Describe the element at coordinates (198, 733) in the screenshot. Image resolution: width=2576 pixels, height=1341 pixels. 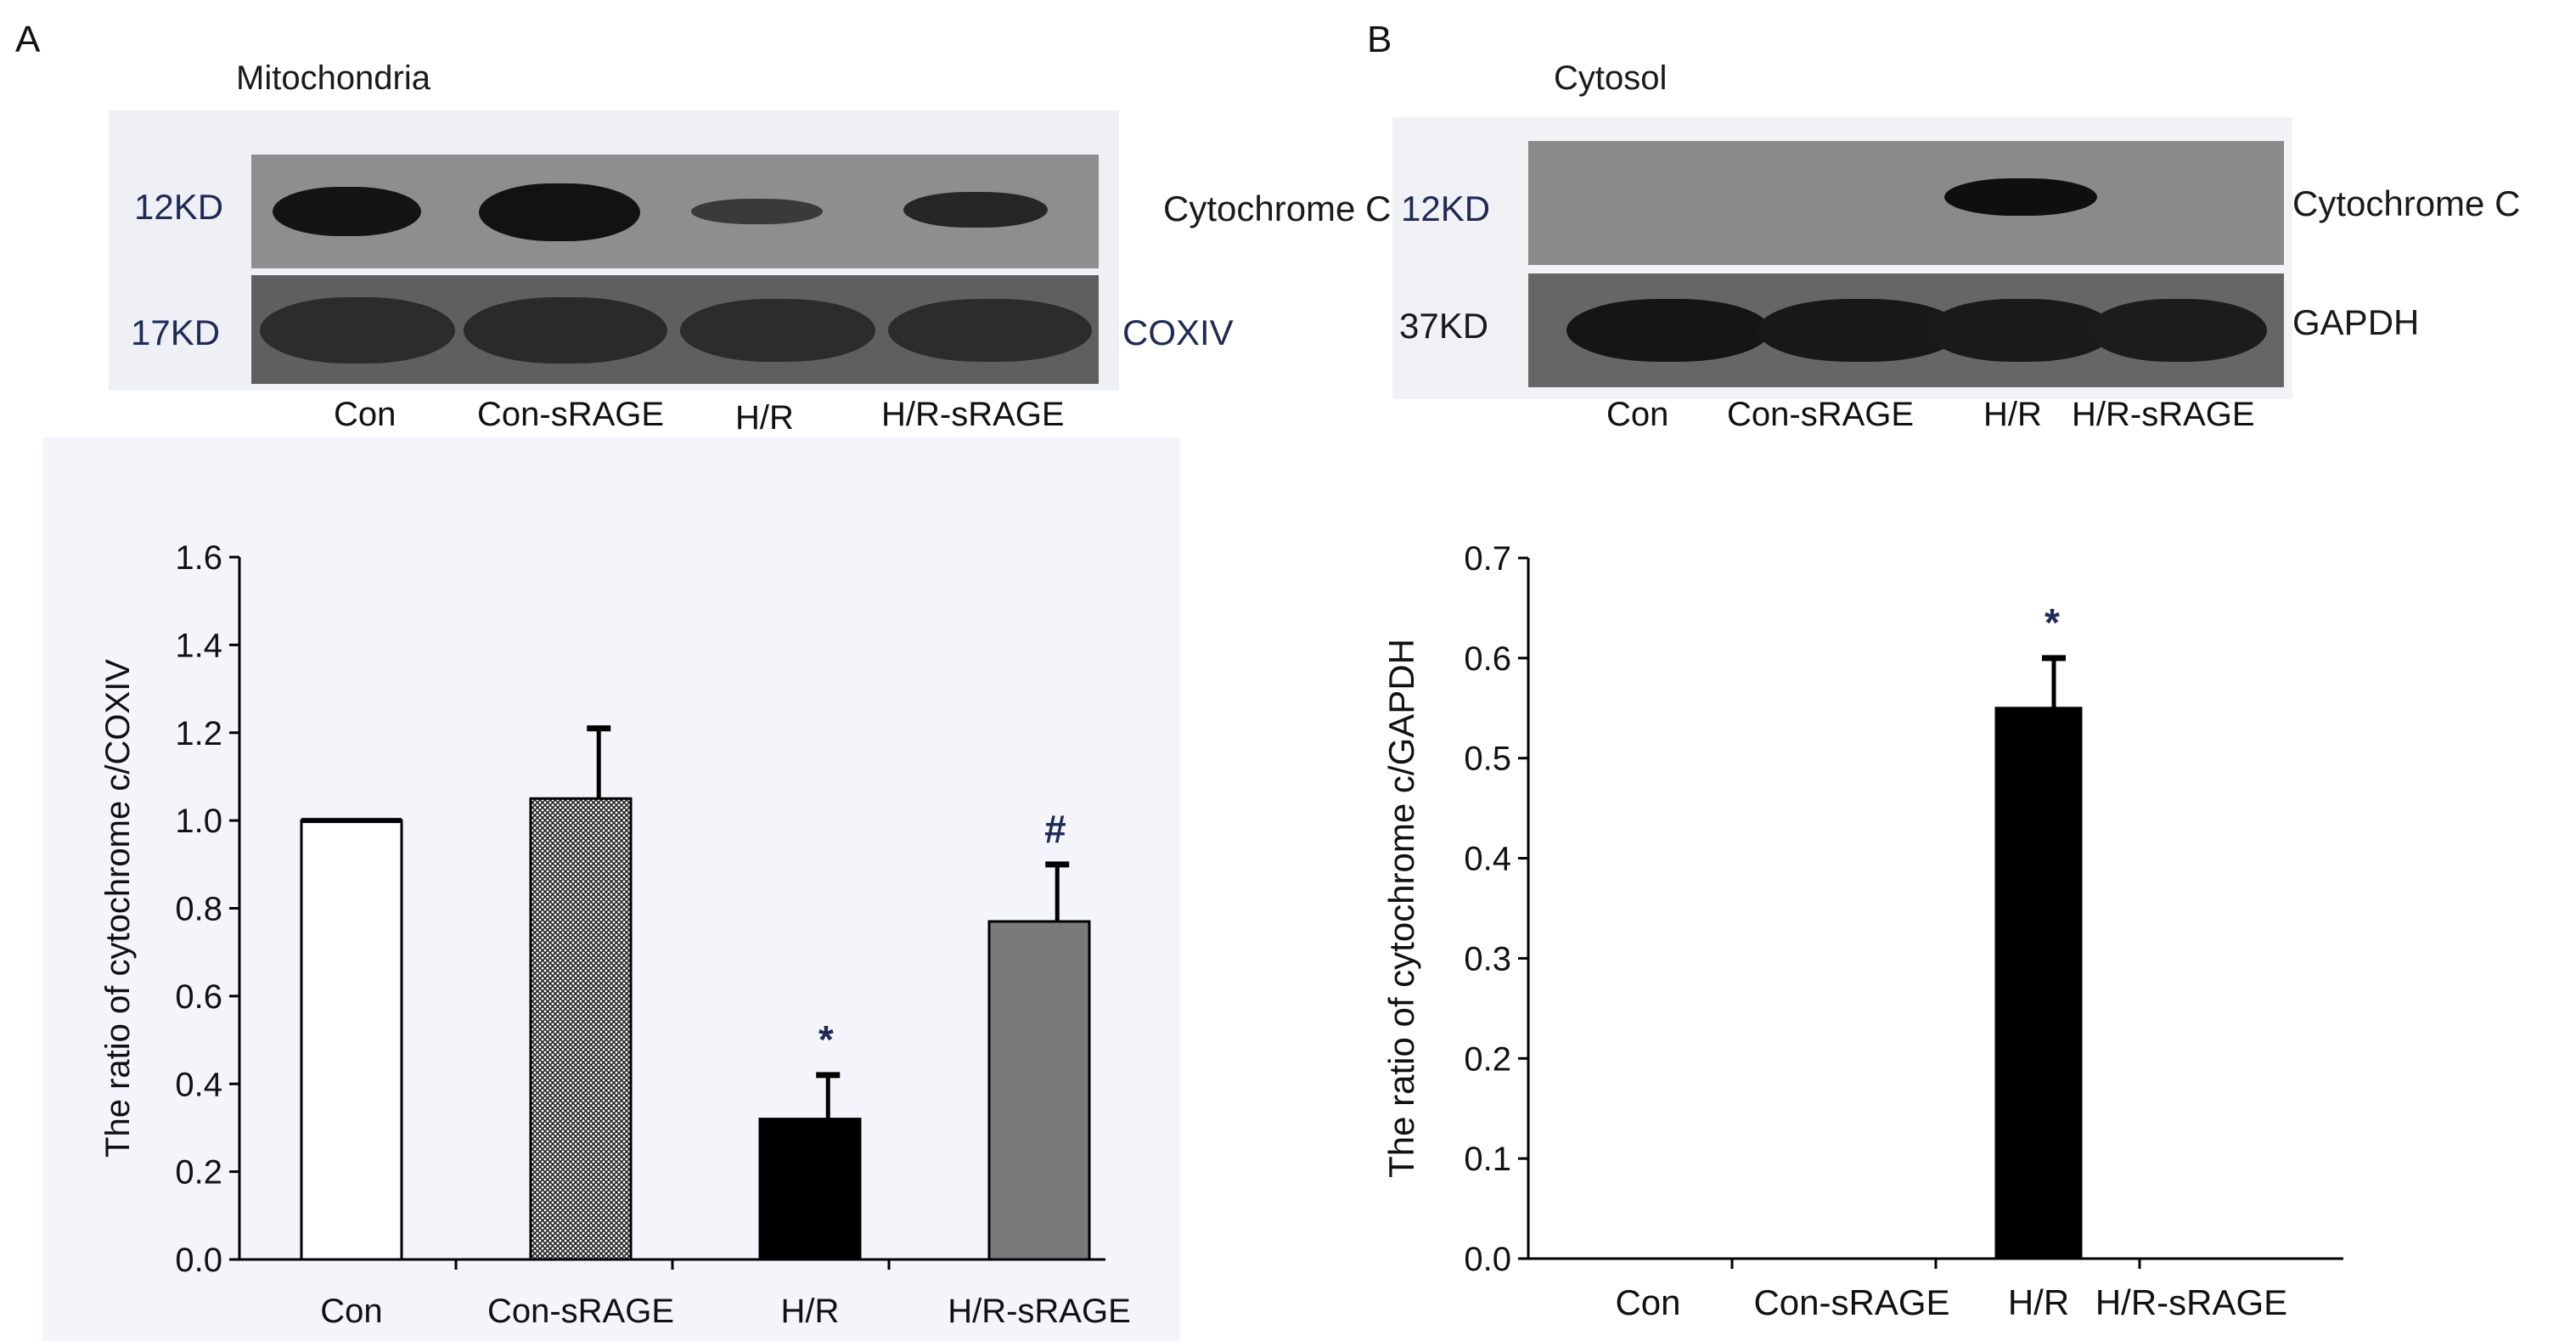
I see `y-tick-label: 1.2` at that location.